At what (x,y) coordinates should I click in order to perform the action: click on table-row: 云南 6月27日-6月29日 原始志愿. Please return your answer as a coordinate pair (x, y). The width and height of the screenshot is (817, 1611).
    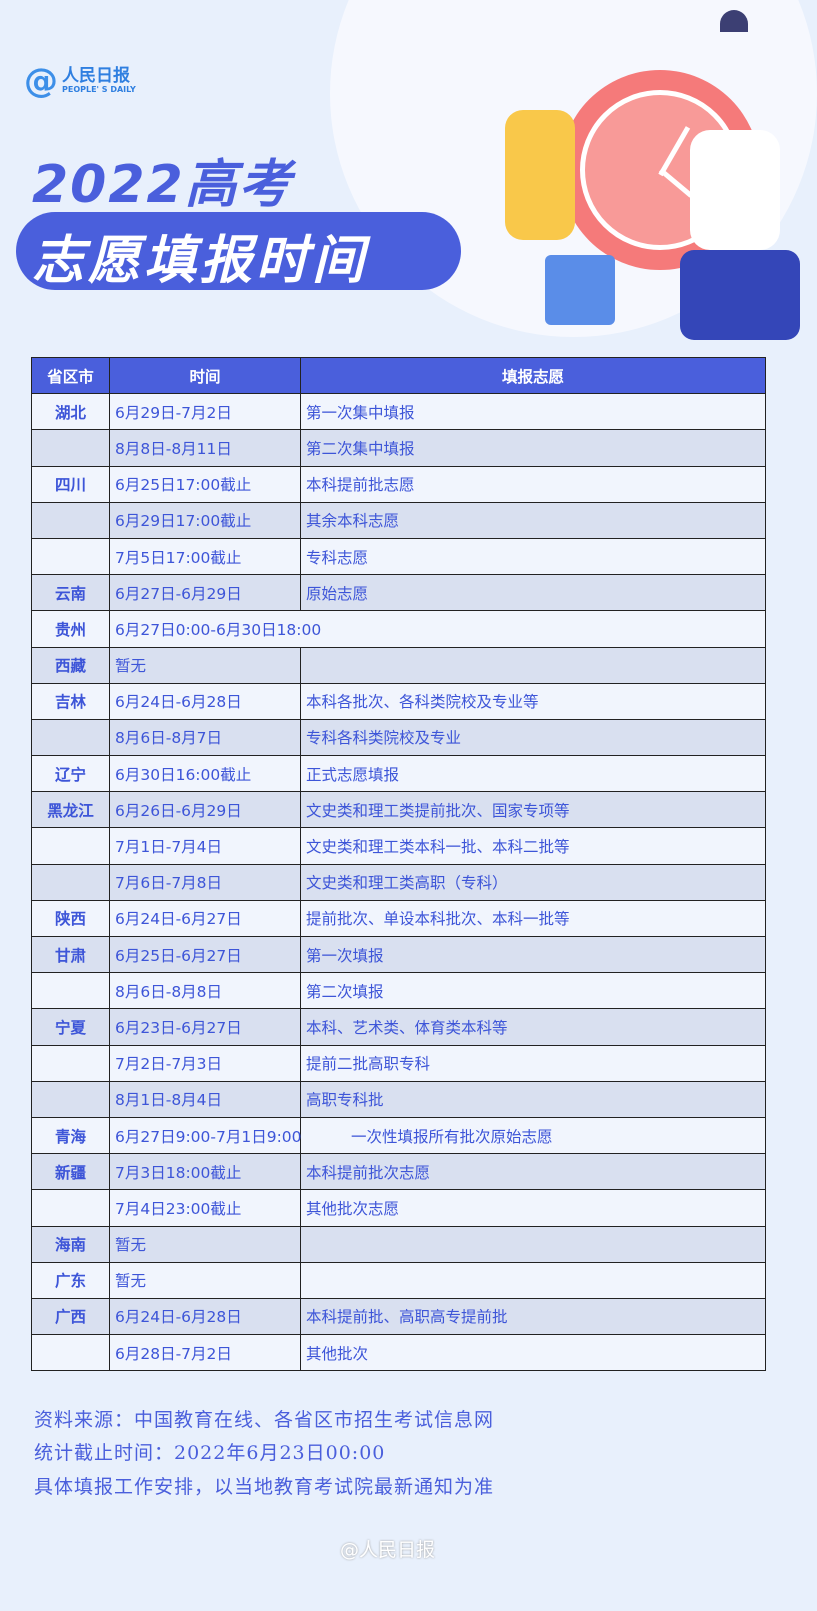
    Looking at the image, I should click on (398, 593).